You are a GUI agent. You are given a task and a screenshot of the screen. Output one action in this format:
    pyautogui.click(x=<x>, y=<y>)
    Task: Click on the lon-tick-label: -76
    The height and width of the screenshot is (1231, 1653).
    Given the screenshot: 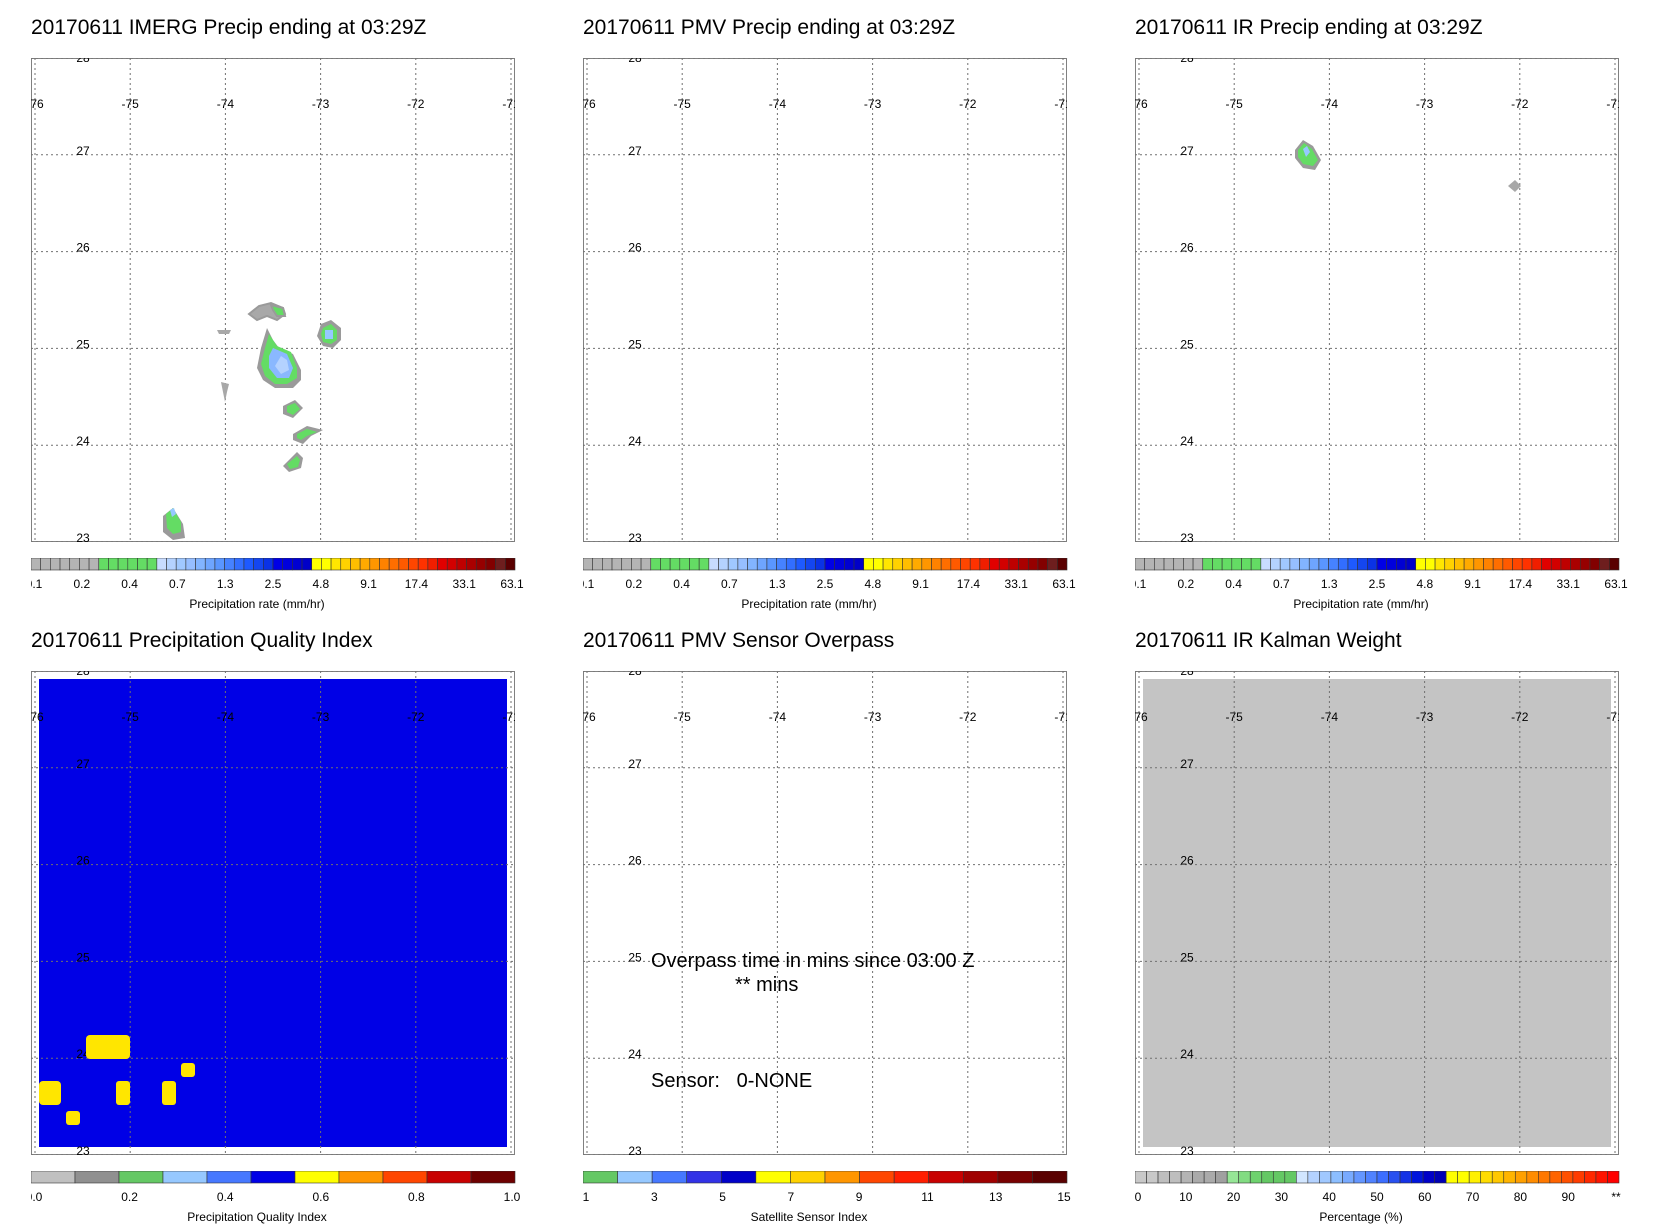 What is the action you would take?
    pyautogui.click(x=37, y=717)
    